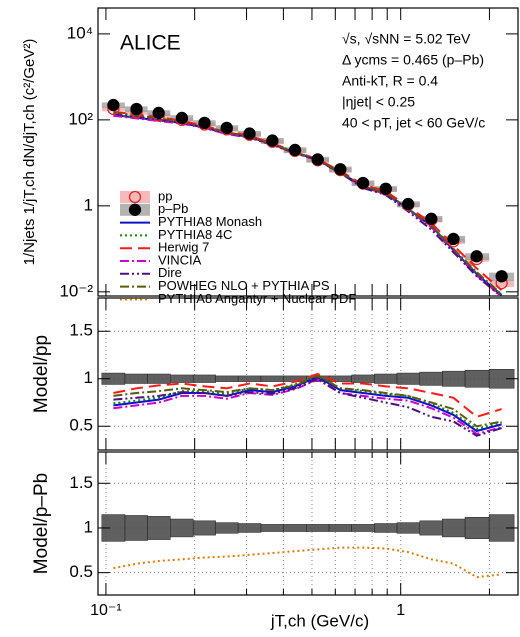  What do you see at coordinates (80, 32) in the screenshot?
I see `y-tick-label: 10⁴` at bounding box center [80, 32].